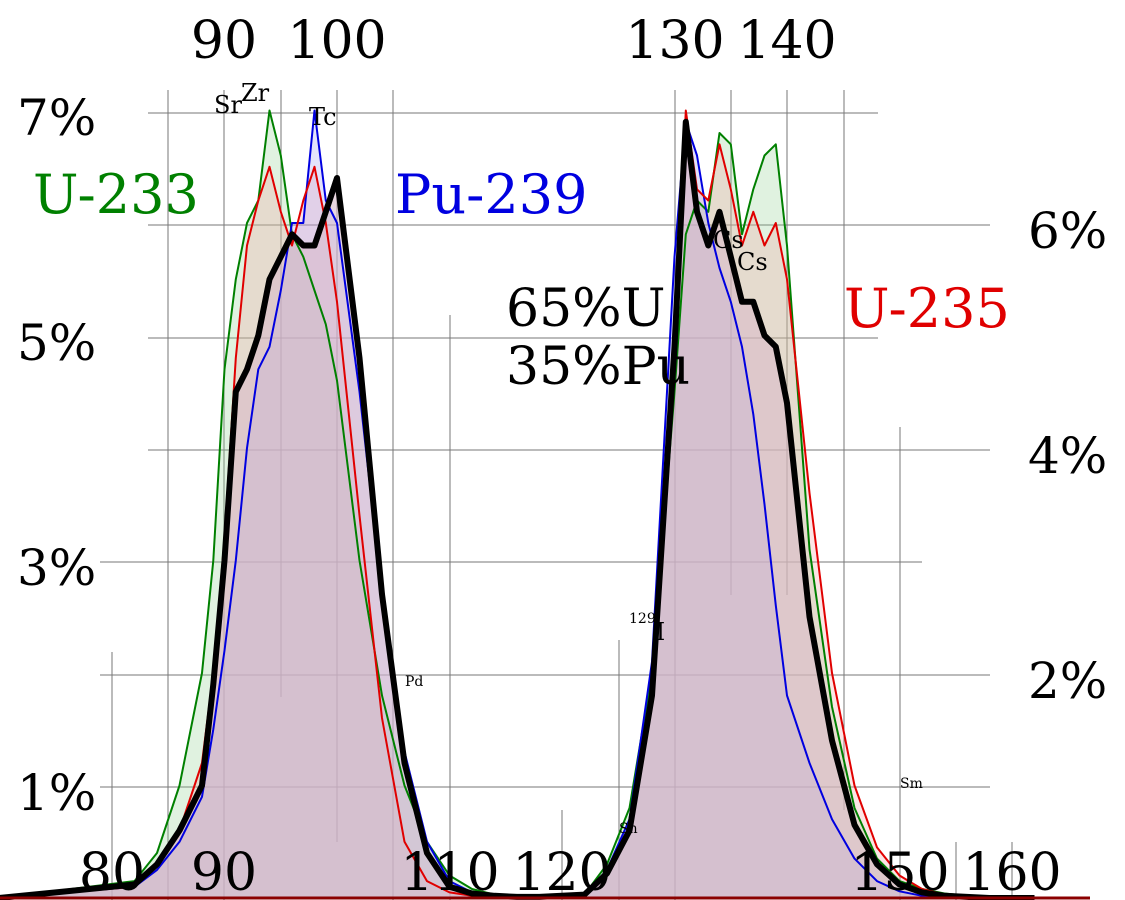 This screenshot has width=1125, height=900. I want to click on element-label-sn: Sn, so click(628, 829).